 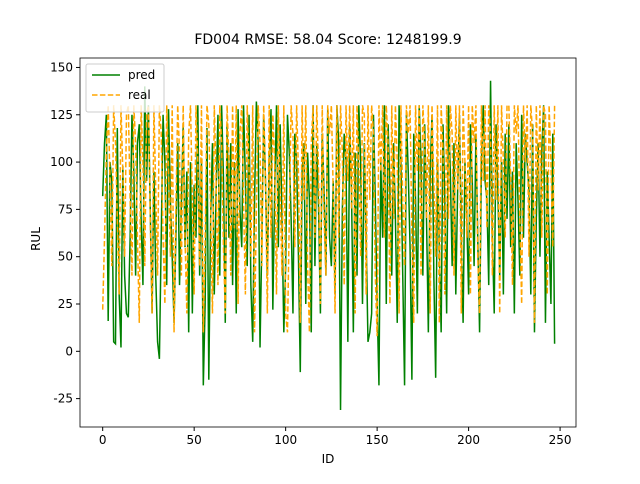 What do you see at coordinates (36, 239) in the screenshot?
I see `y-axis-label: RUL` at bounding box center [36, 239].